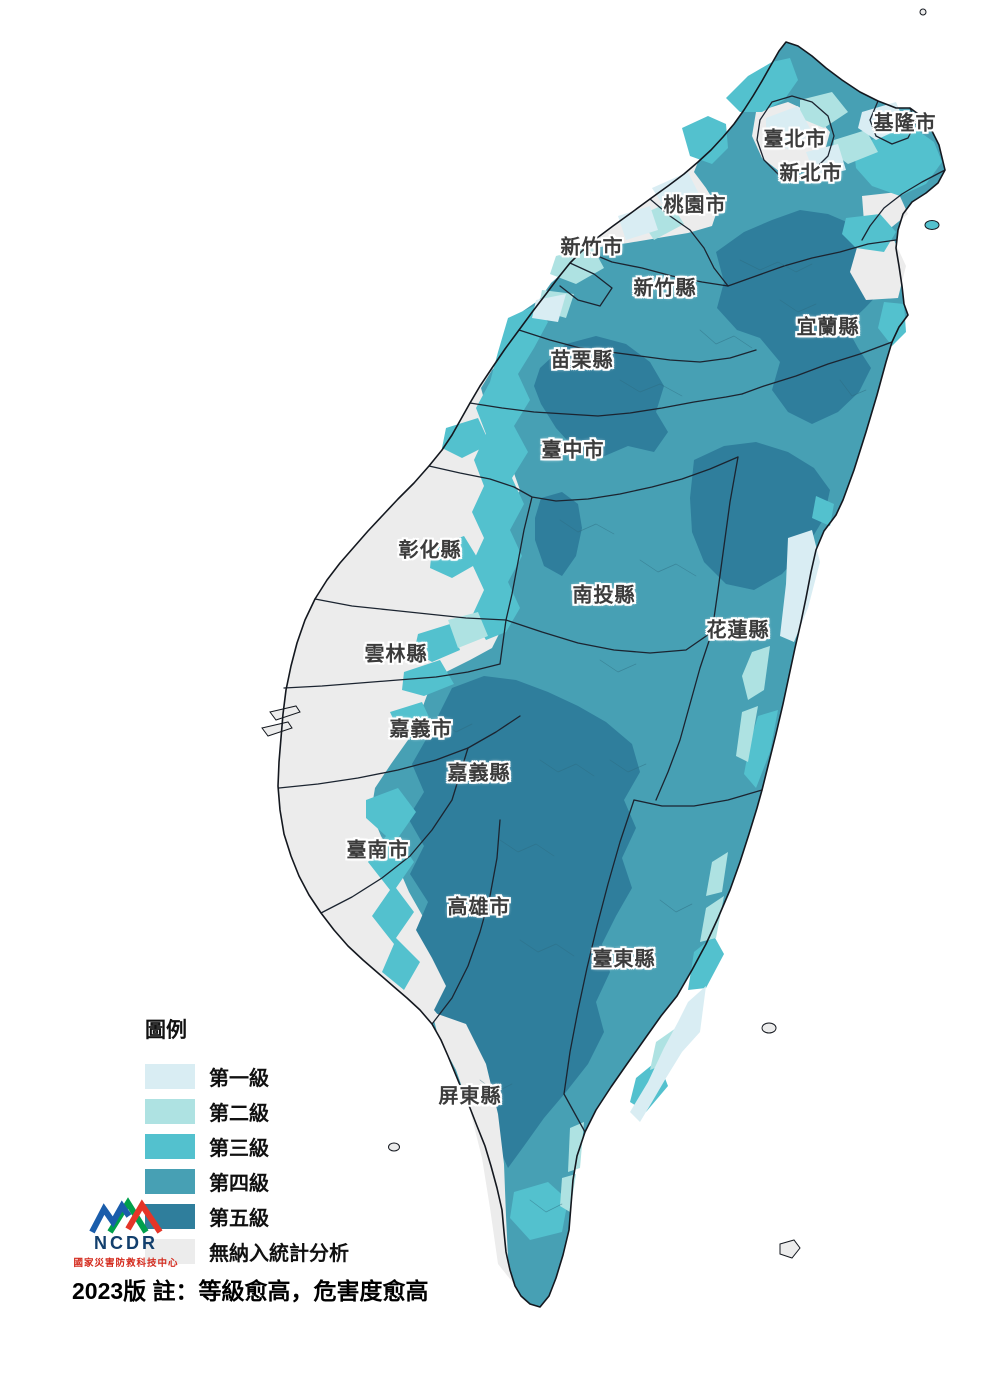  Describe the element at coordinates (769, 1028) in the screenshot. I see `green-island` at that location.